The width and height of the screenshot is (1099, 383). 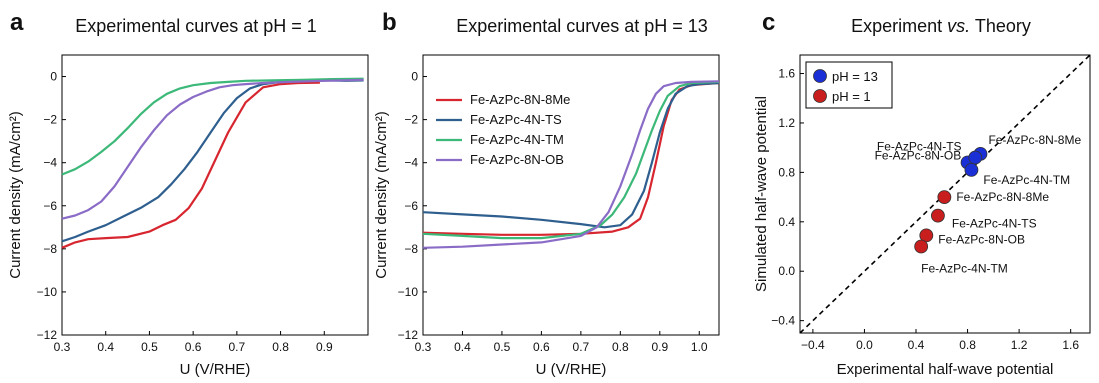 What do you see at coordinates (994, 224) in the screenshot?
I see `point-label-1-1: Fe-AzPc-4N-TS` at bounding box center [994, 224].